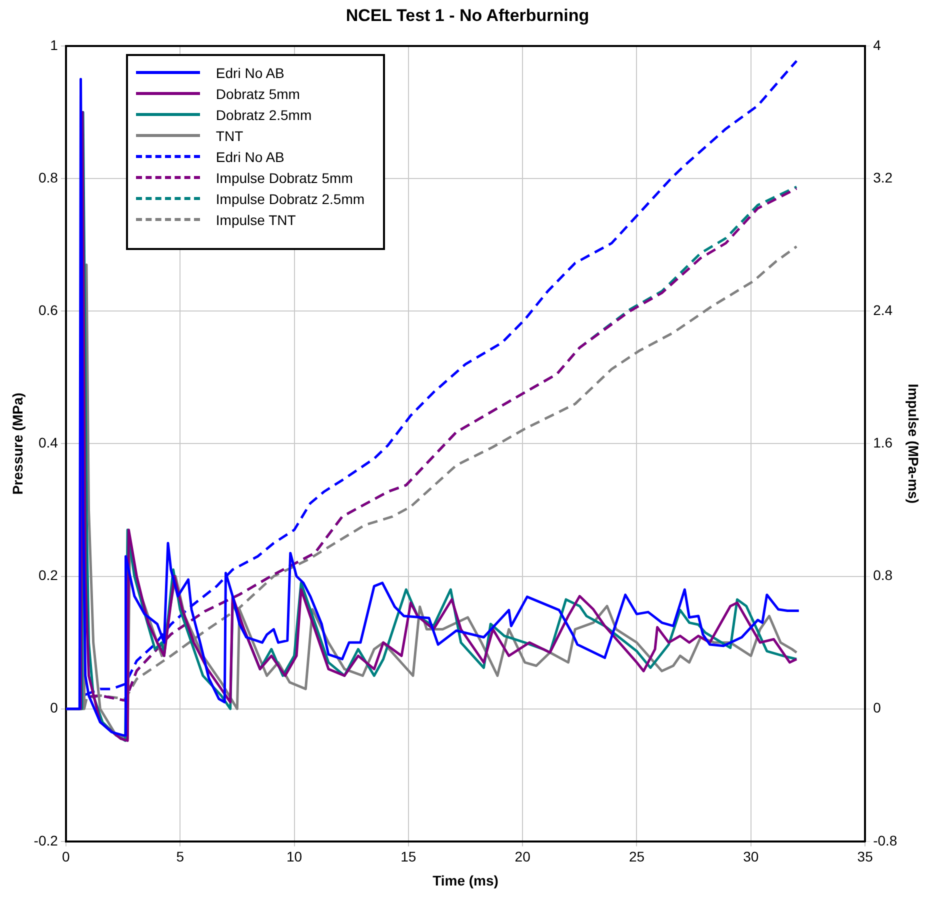 The width and height of the screenshot is (935, 898). Describe the element at coordinates (294, 856) in the screenshot. I see `x-tick-label: 10` at that location.